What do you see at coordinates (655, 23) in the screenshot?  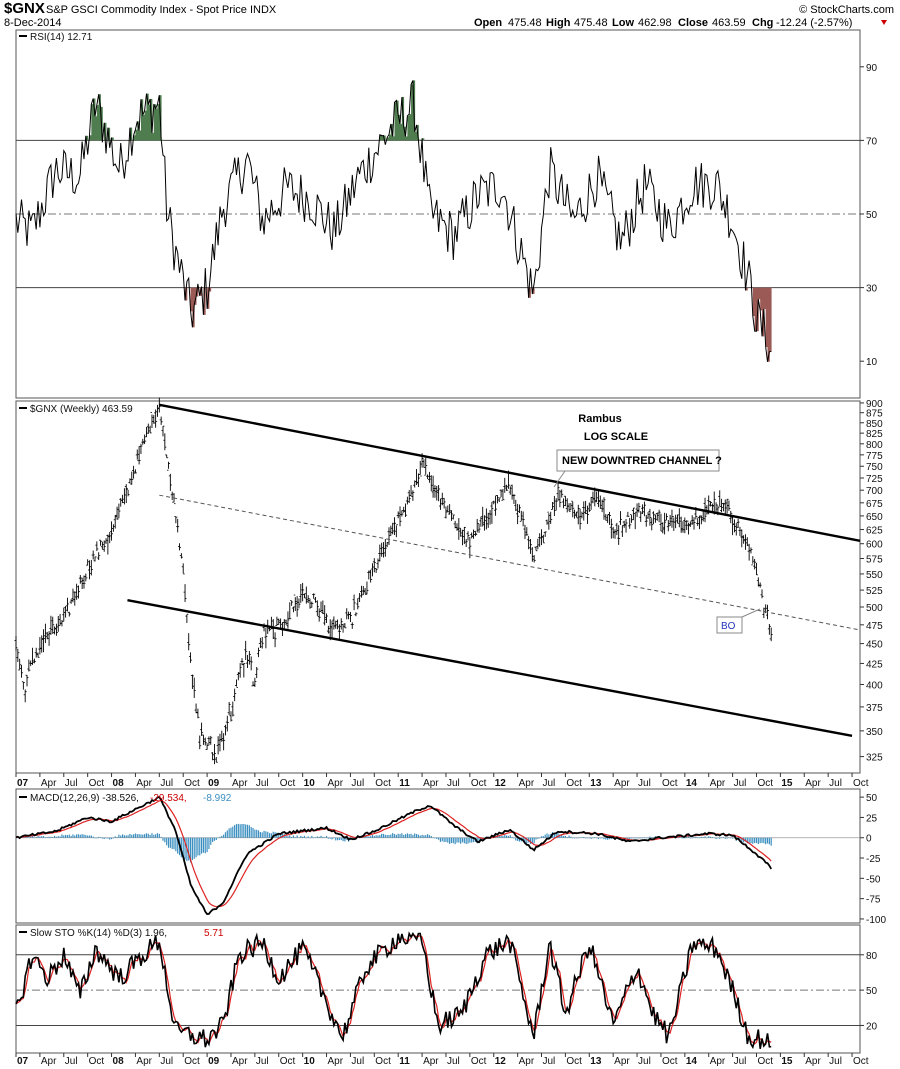 I see `low-value: 462.98` at bounding box center [655, 23].